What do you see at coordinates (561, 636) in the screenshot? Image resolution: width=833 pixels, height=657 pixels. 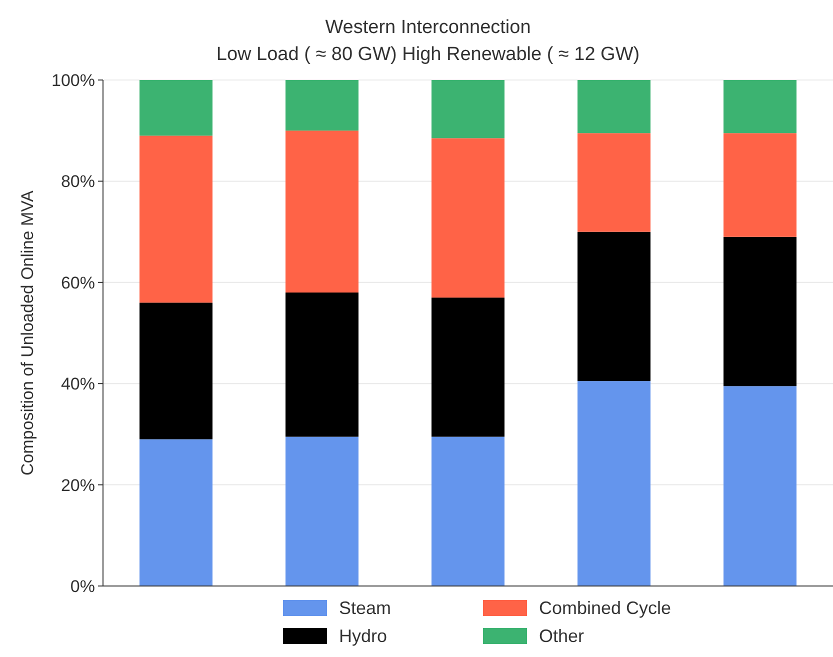 I see `legend-label: Other` at bounding box center [561, 636].